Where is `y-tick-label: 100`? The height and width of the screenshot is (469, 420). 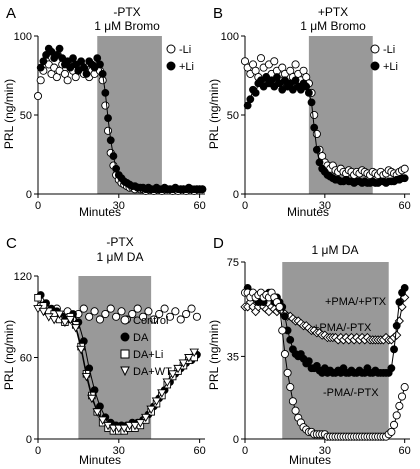 y-tick-label: 100 is located at coordinates (23, 37).